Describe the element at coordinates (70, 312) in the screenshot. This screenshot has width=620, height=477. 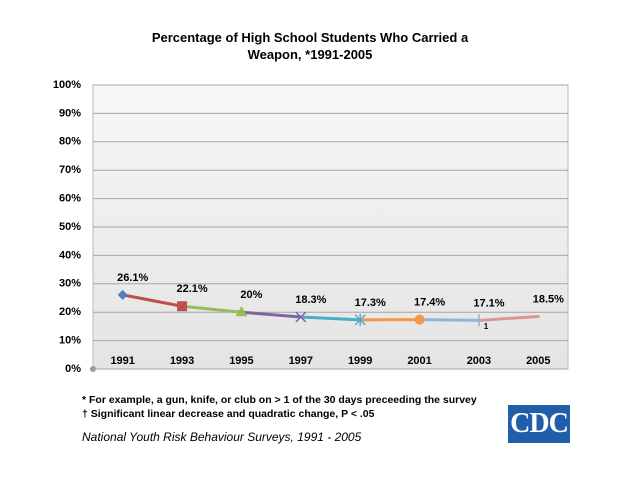
I see `y-tick-label: 20%` at that location.